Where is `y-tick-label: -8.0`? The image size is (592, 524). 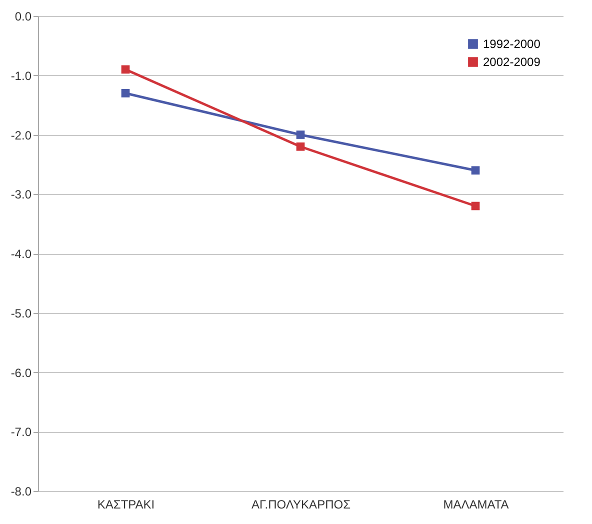
y-tick-label: -8.0 is located at coordinates (21, 491).